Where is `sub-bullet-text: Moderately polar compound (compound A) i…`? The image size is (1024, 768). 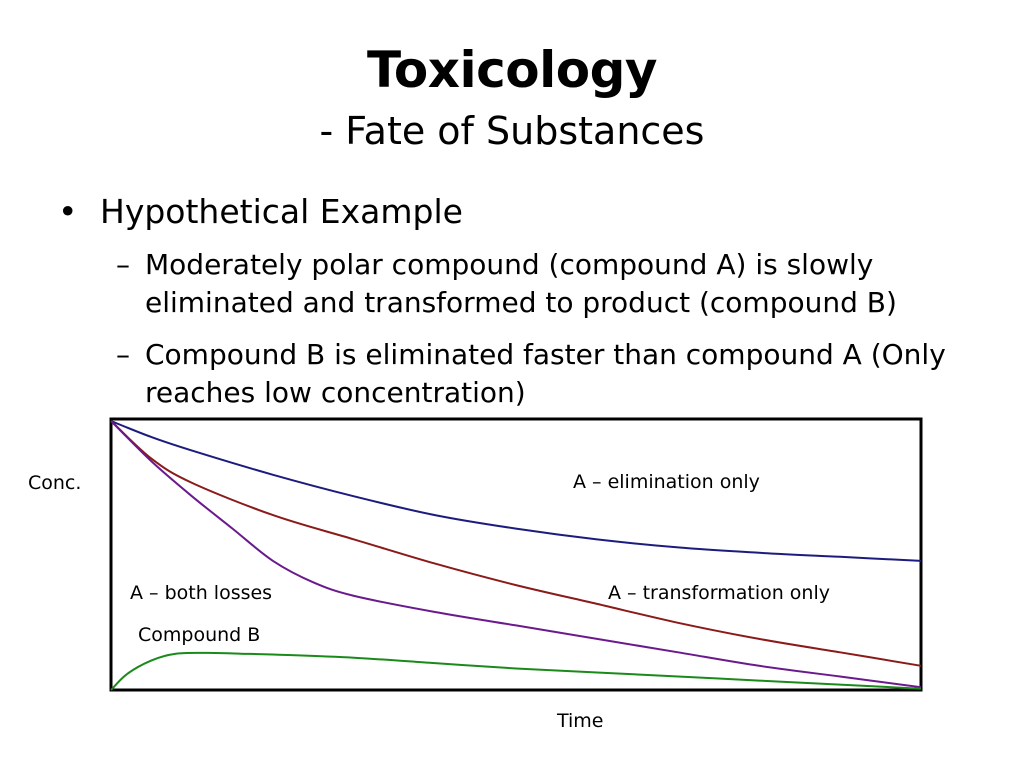 sub-bullet-text: Moderately polar compound (compound A) i… is located at coordinates (521, 283).